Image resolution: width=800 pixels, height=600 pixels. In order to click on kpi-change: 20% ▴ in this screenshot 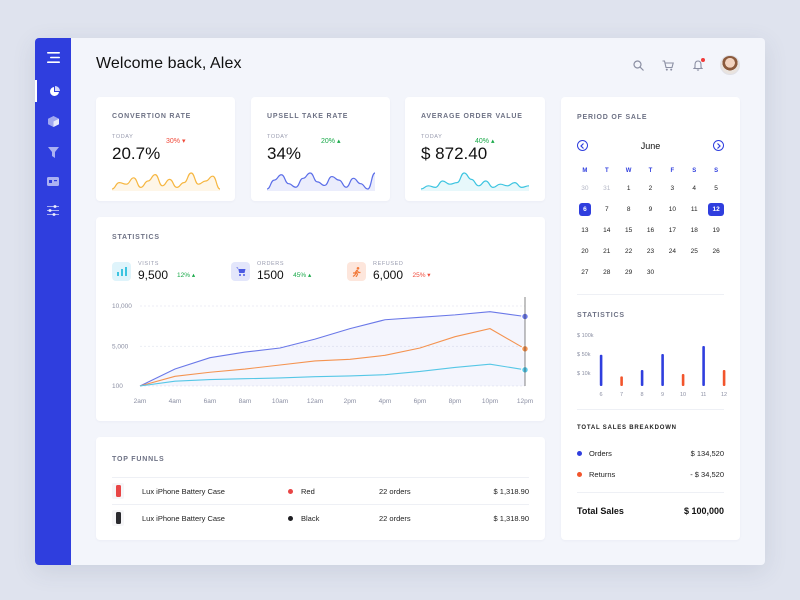, I will do `click(331, 141)`.